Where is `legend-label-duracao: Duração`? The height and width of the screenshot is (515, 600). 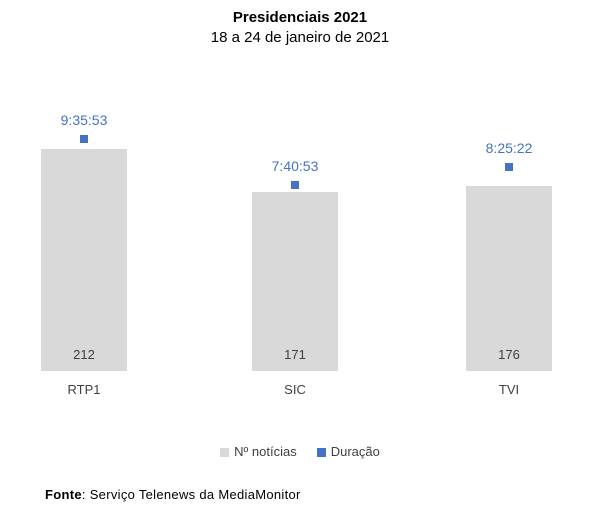 legend-label-duracao: Duração is located at coordinates (355, 451).